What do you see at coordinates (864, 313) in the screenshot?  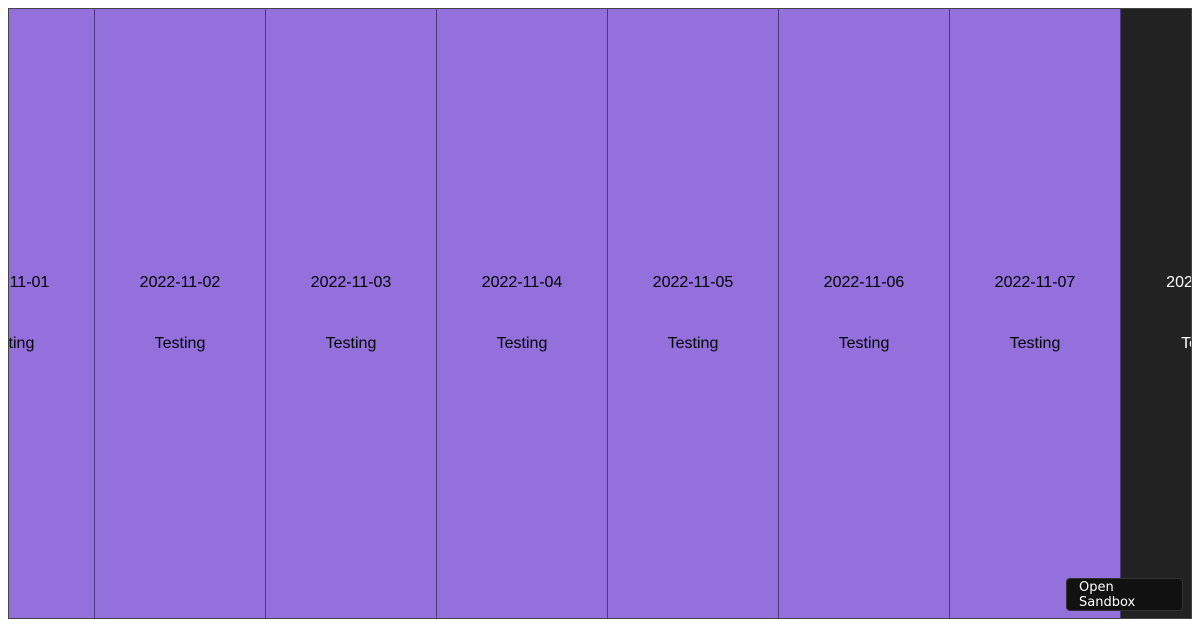 I see `date-card: 2022-11-06 Testing` at bounding box center [864, 313].